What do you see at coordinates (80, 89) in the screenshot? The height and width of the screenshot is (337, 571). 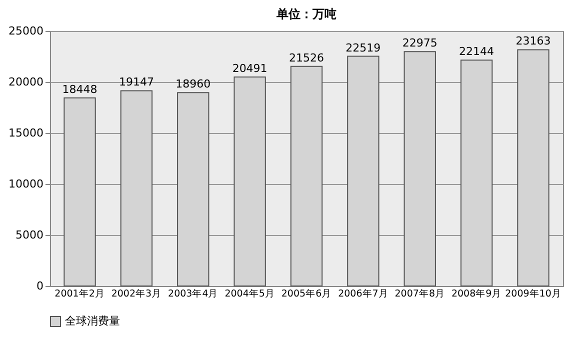 I see `data-label: 18448` at bounding box center [80, 89].